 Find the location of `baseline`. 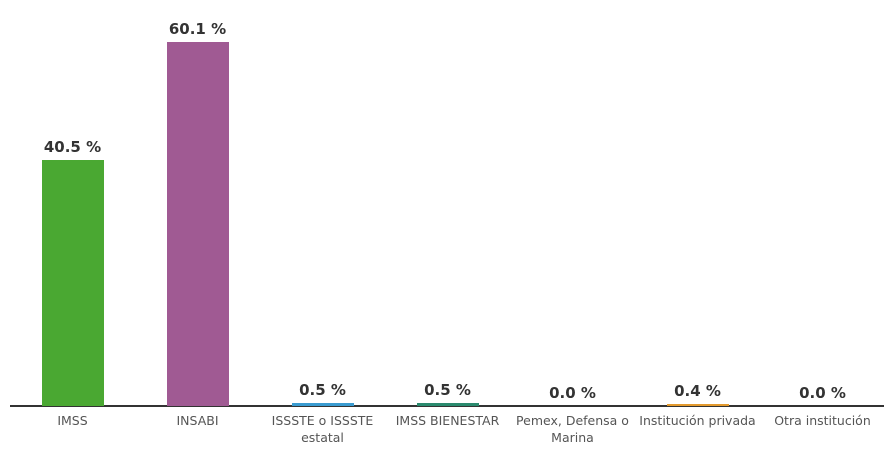

baseline is located at coordinates (447, 406).